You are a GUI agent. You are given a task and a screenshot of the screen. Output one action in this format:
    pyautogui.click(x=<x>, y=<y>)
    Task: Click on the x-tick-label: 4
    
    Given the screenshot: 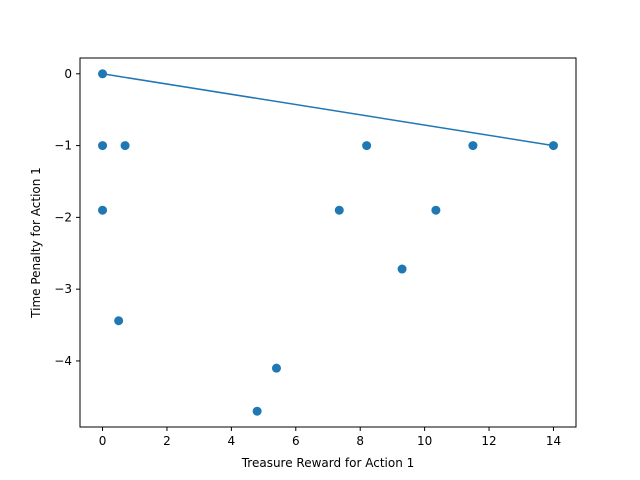 What is the action you would take?
    pyautogui.click(x=232, y=441)
    